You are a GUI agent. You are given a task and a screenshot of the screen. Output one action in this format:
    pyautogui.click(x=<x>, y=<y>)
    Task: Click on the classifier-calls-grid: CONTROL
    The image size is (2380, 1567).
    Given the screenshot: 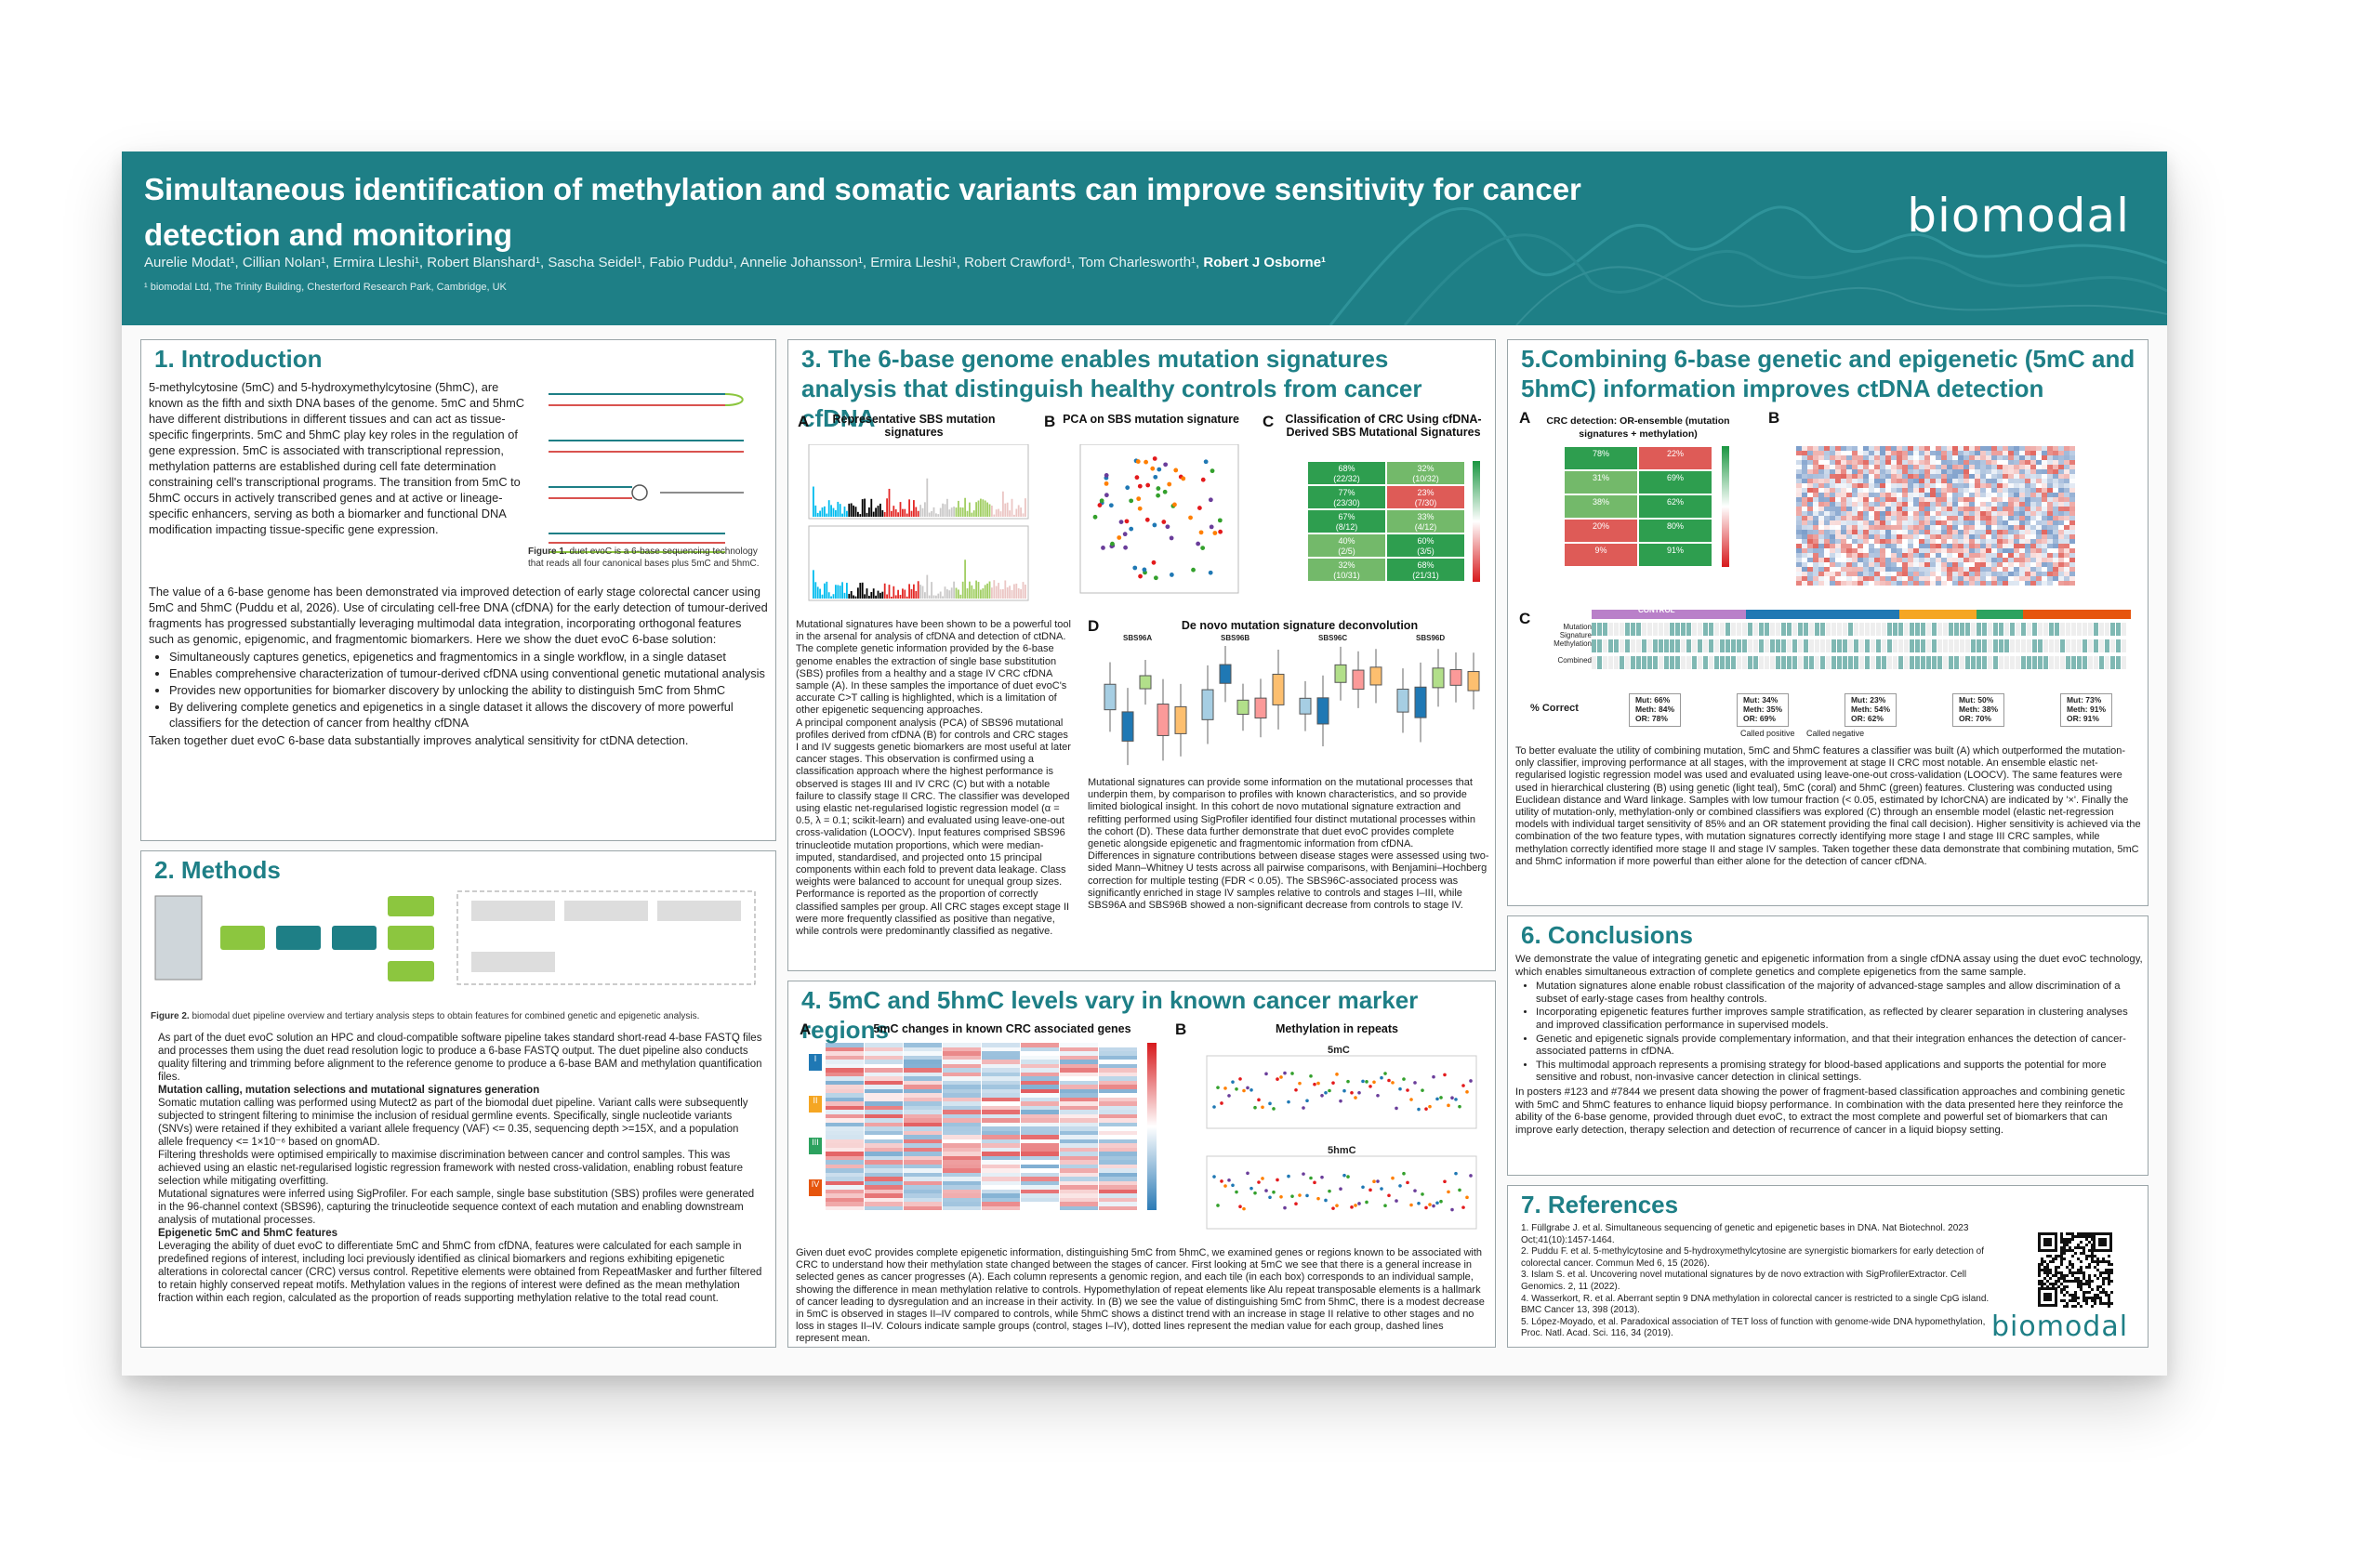 What is the action you would take?
    pyautogui.click(x=1862, y=663)
    